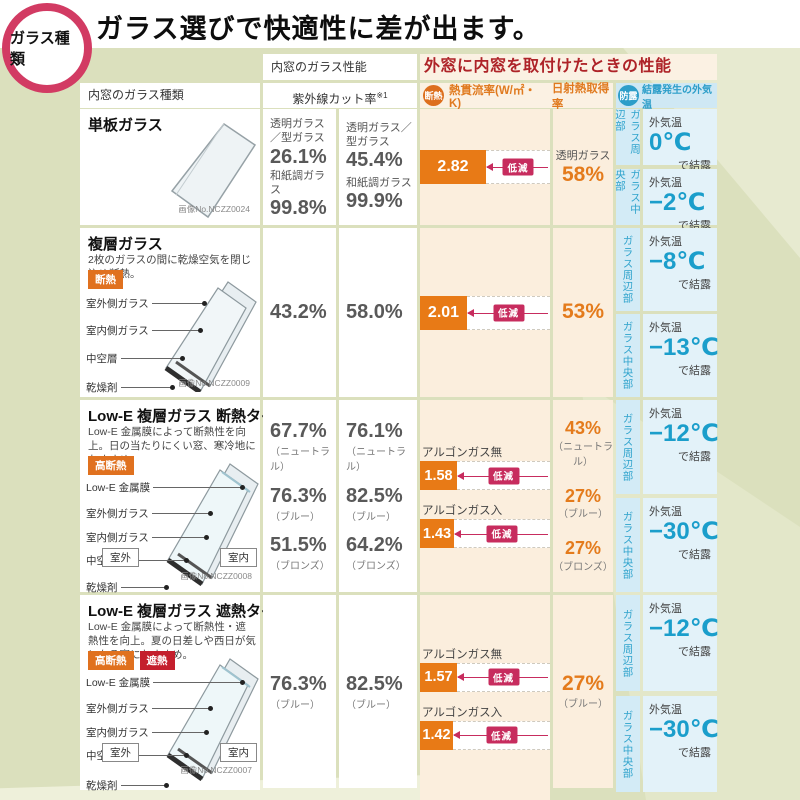 This screenshot has width=800, height=800. I want to click on header-uv-cut-rate: 紫外線カット率※1, so click(340, 95).